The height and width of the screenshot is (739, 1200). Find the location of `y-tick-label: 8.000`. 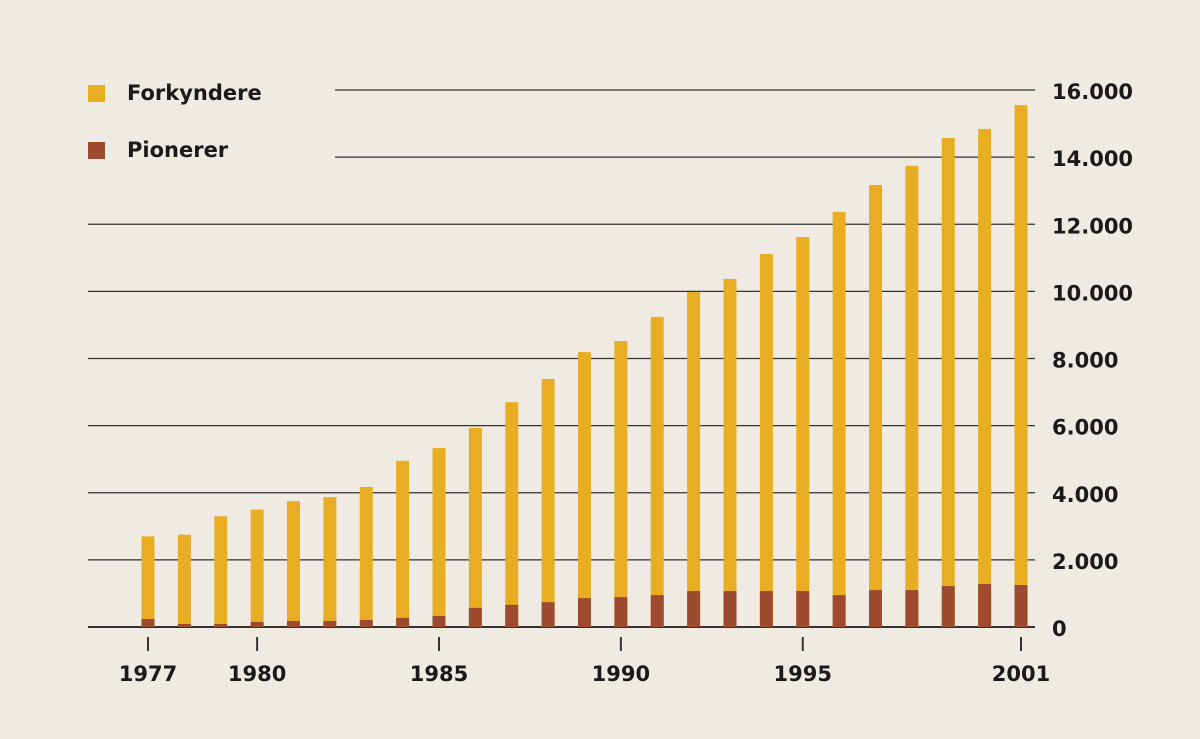

y-tick-label: 8.000 is located at coordinates (1085, 361).